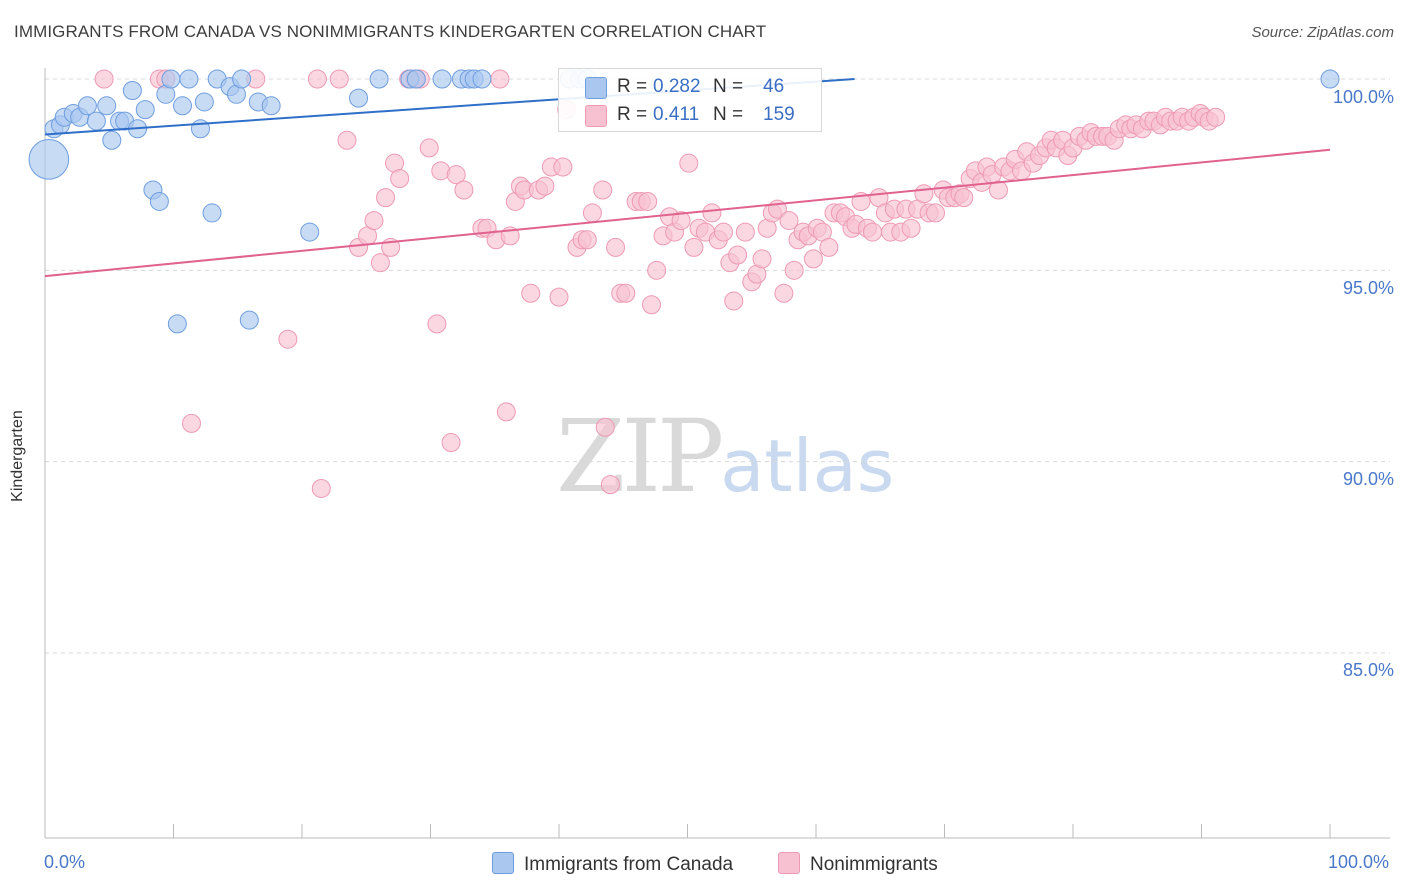 The image size is (1406, 892). Describe the element at coordinates (629, 864) in the screenshot. I see `legend-label: Immigrants from Canada` at that location.